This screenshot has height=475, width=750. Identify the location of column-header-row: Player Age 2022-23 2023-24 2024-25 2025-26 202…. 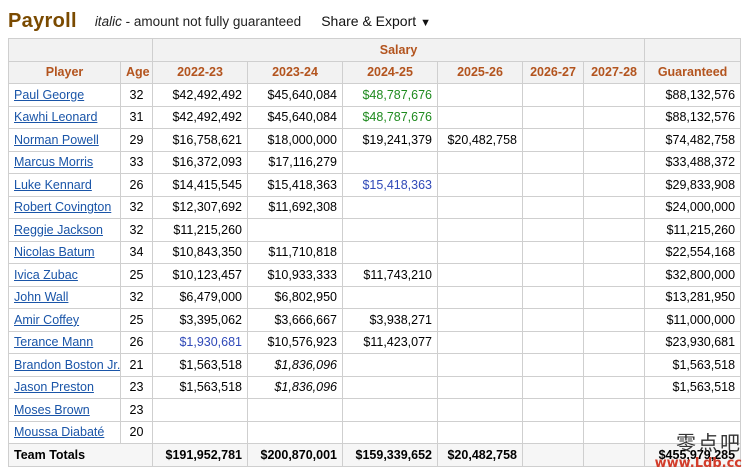
(375, 72).